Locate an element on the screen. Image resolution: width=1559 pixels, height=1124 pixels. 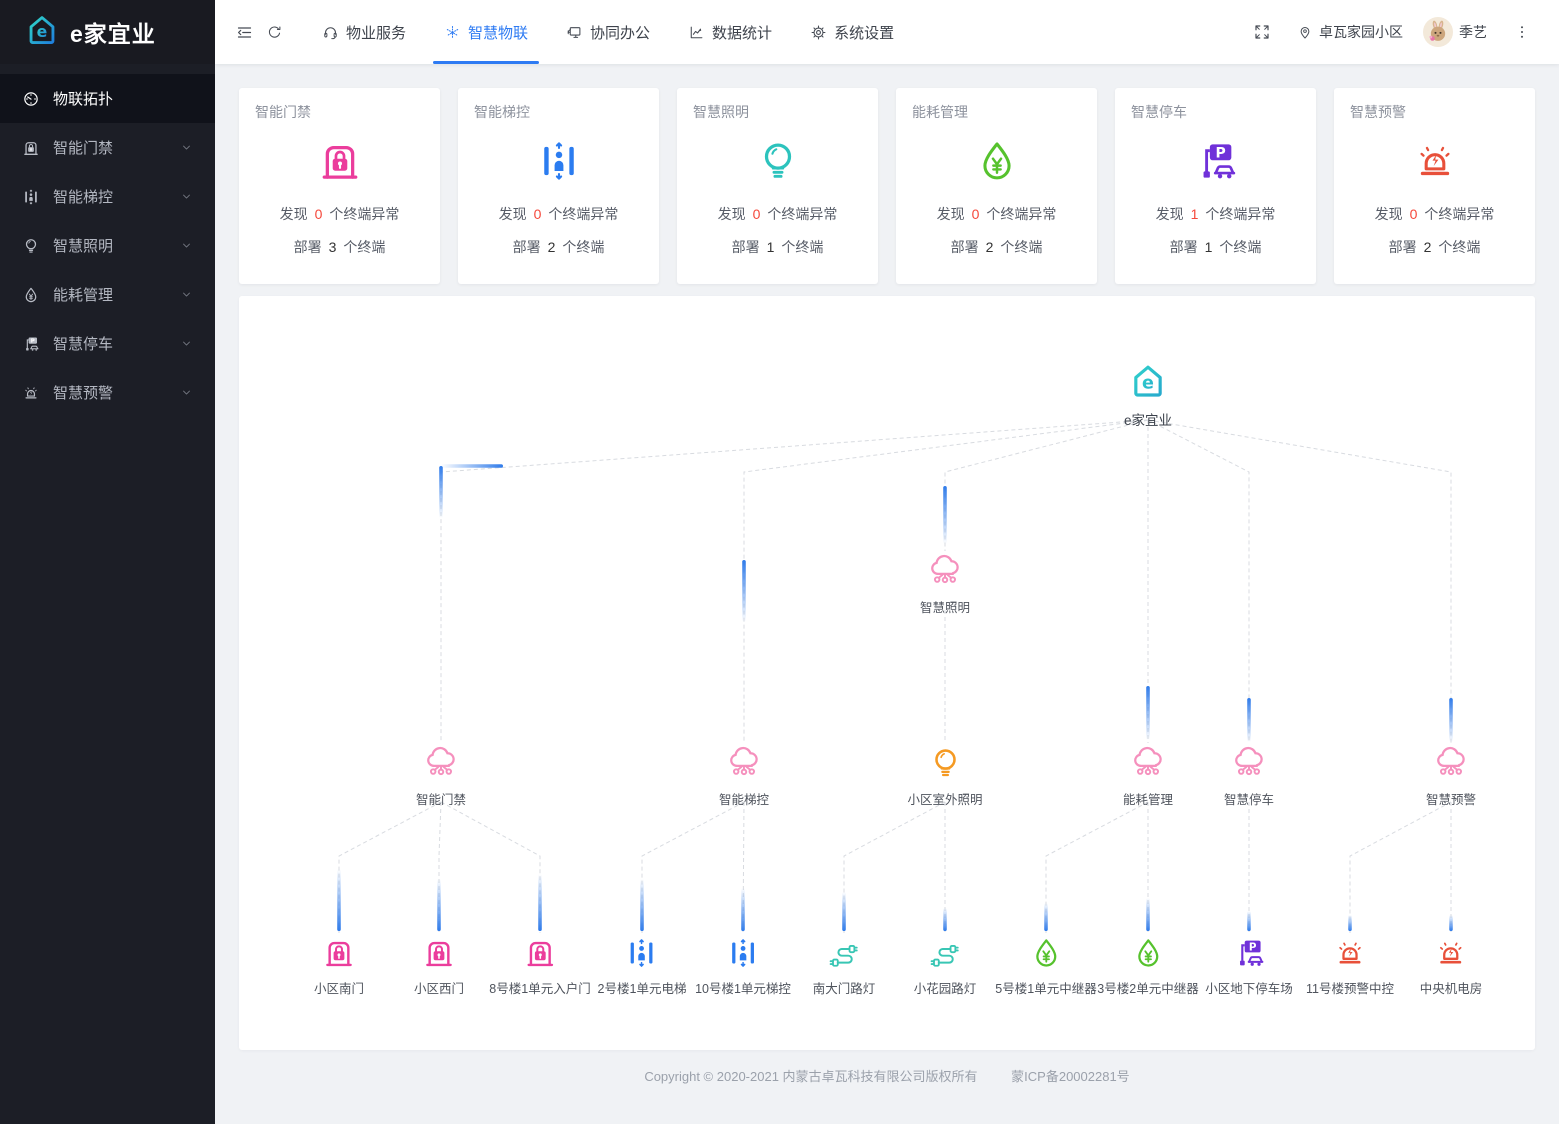
sidebar-item-label: 智能门禁 is located at coordinates (83, 148).